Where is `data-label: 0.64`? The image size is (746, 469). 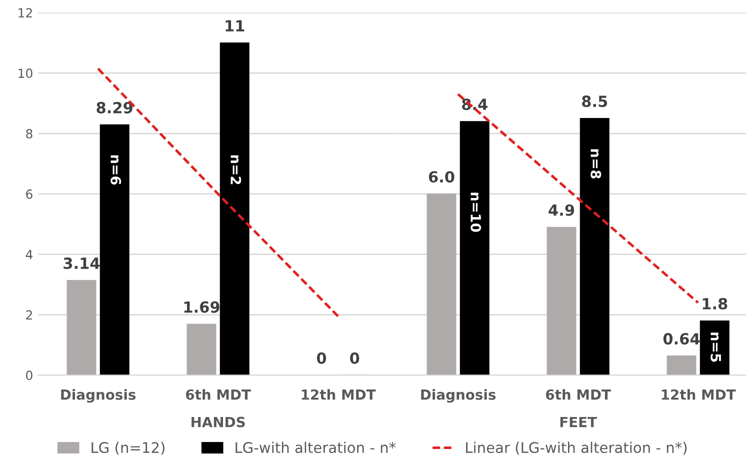 data-label: 0.64 is located at coordinates (681, 339).